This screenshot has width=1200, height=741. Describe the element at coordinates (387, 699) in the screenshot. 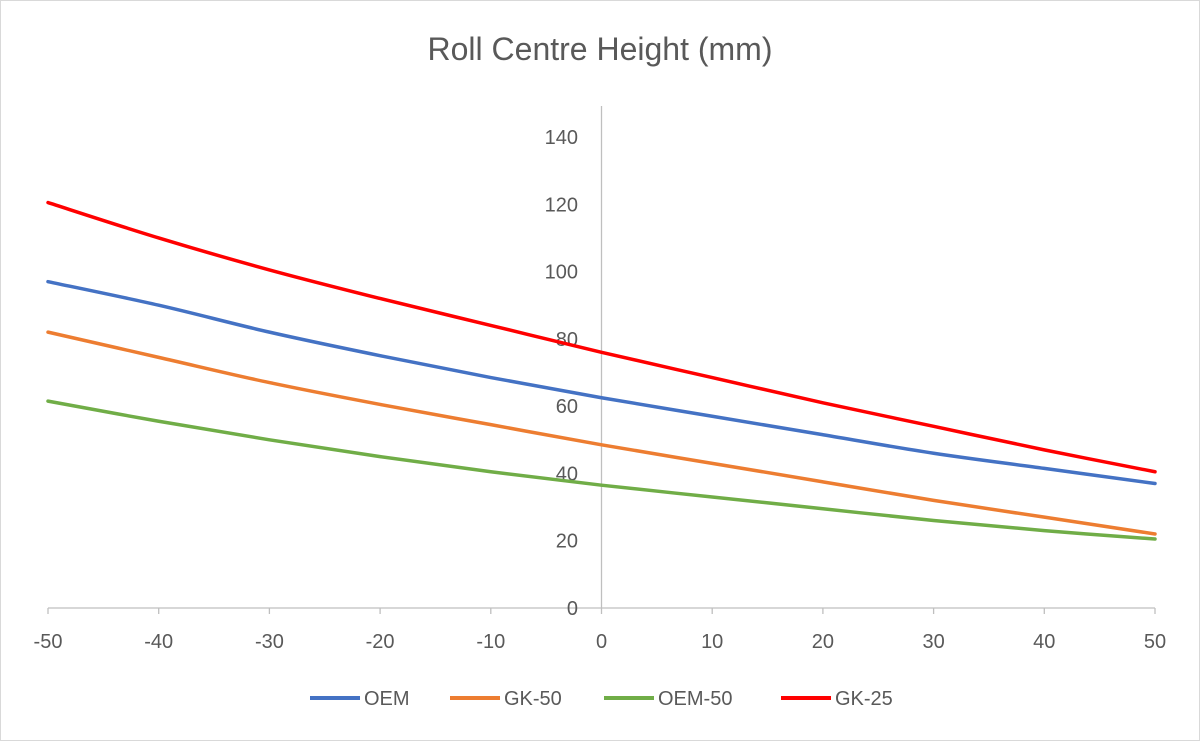

I see `legend-label: OEM` at that location.